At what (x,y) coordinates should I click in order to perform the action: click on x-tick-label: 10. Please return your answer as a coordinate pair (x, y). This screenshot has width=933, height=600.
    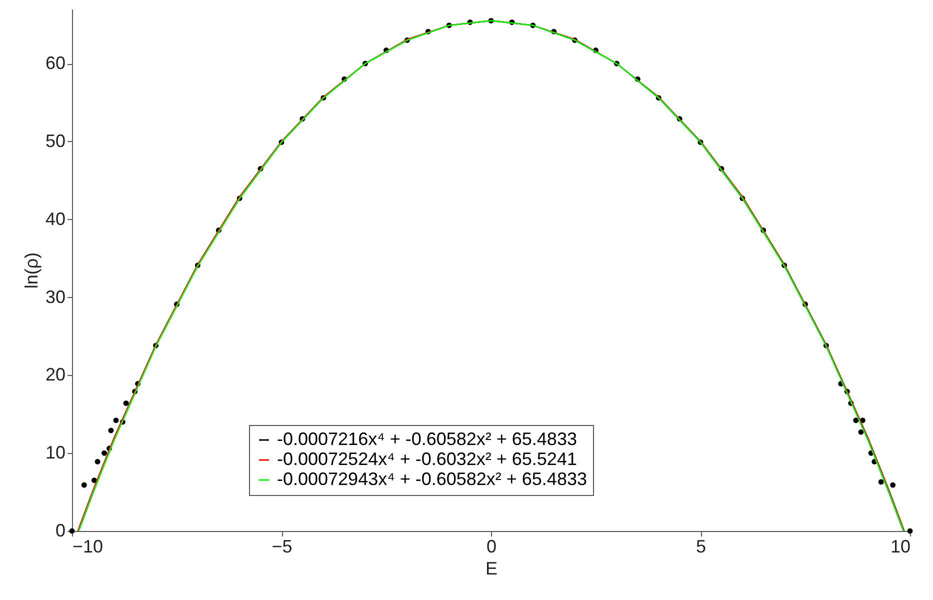
    Looking at the image, I should click on (900, 546).